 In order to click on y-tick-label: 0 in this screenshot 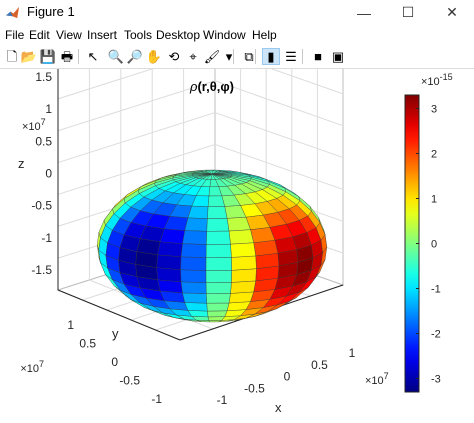, I will do `click(114, 362)`.